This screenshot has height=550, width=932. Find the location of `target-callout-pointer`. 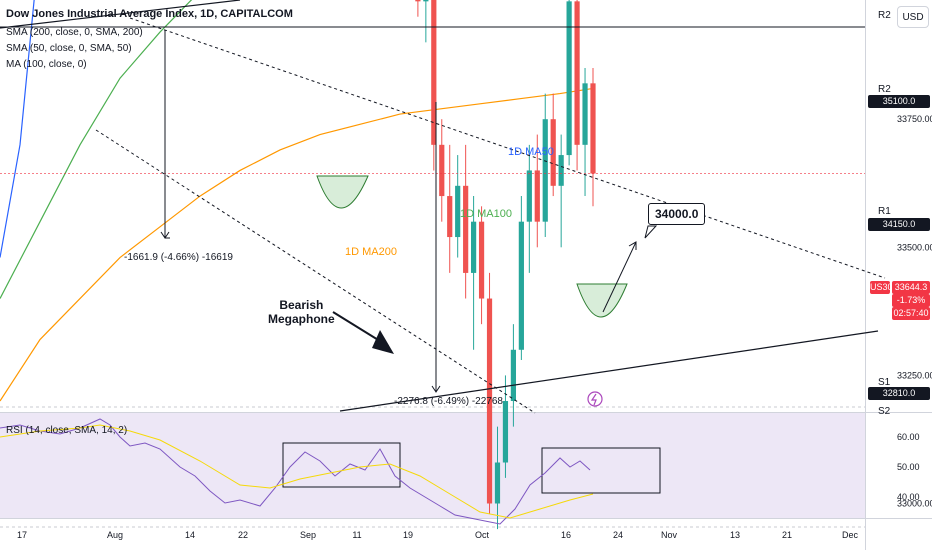

target-callout-pointer is located at coordinates (651, 232).